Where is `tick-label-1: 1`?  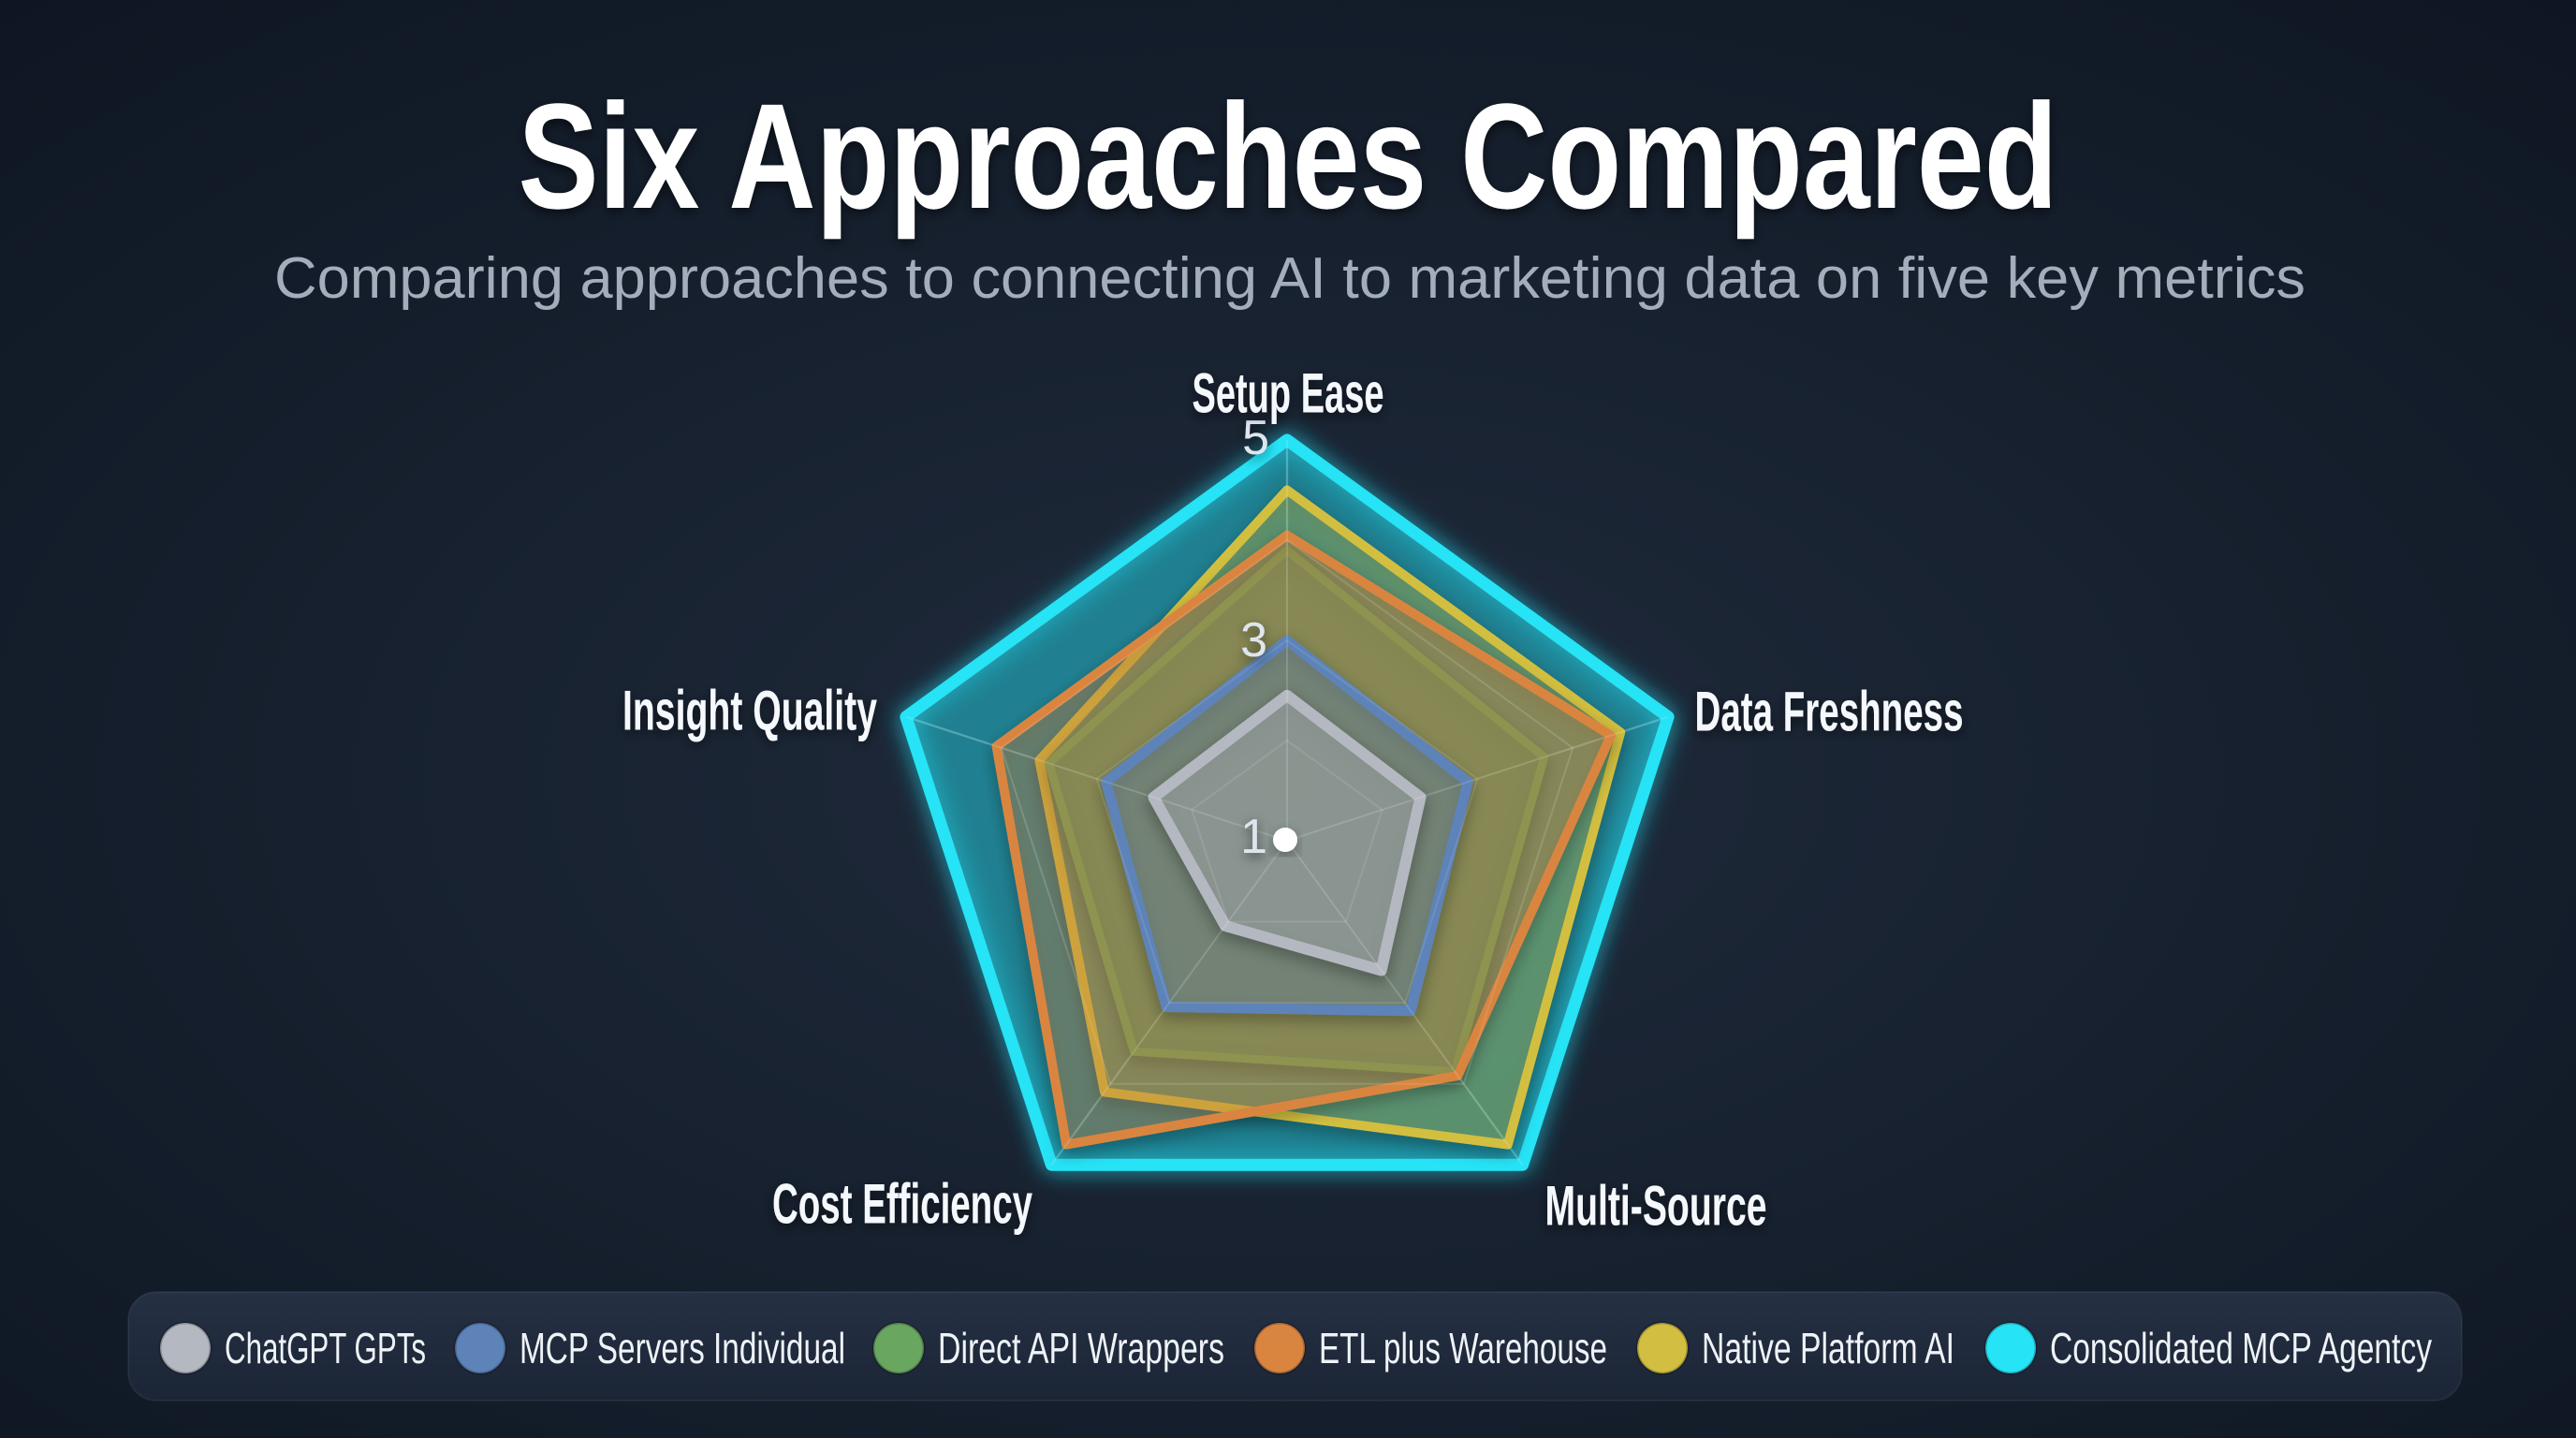 tick-label-1: 1 is located at coordinates (1253, 837).